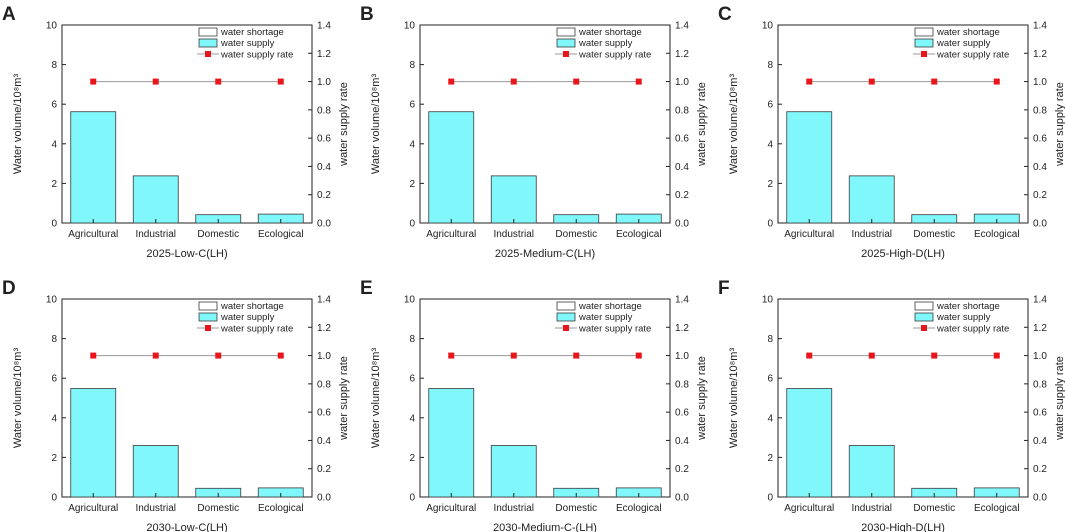 This screenshot has height=532, width=1065. What do you see at coordinates (903, 527) in the screenshot?
I see `x-axis-title: 2030-High-D(LH)` at bounding box center [903, 527].